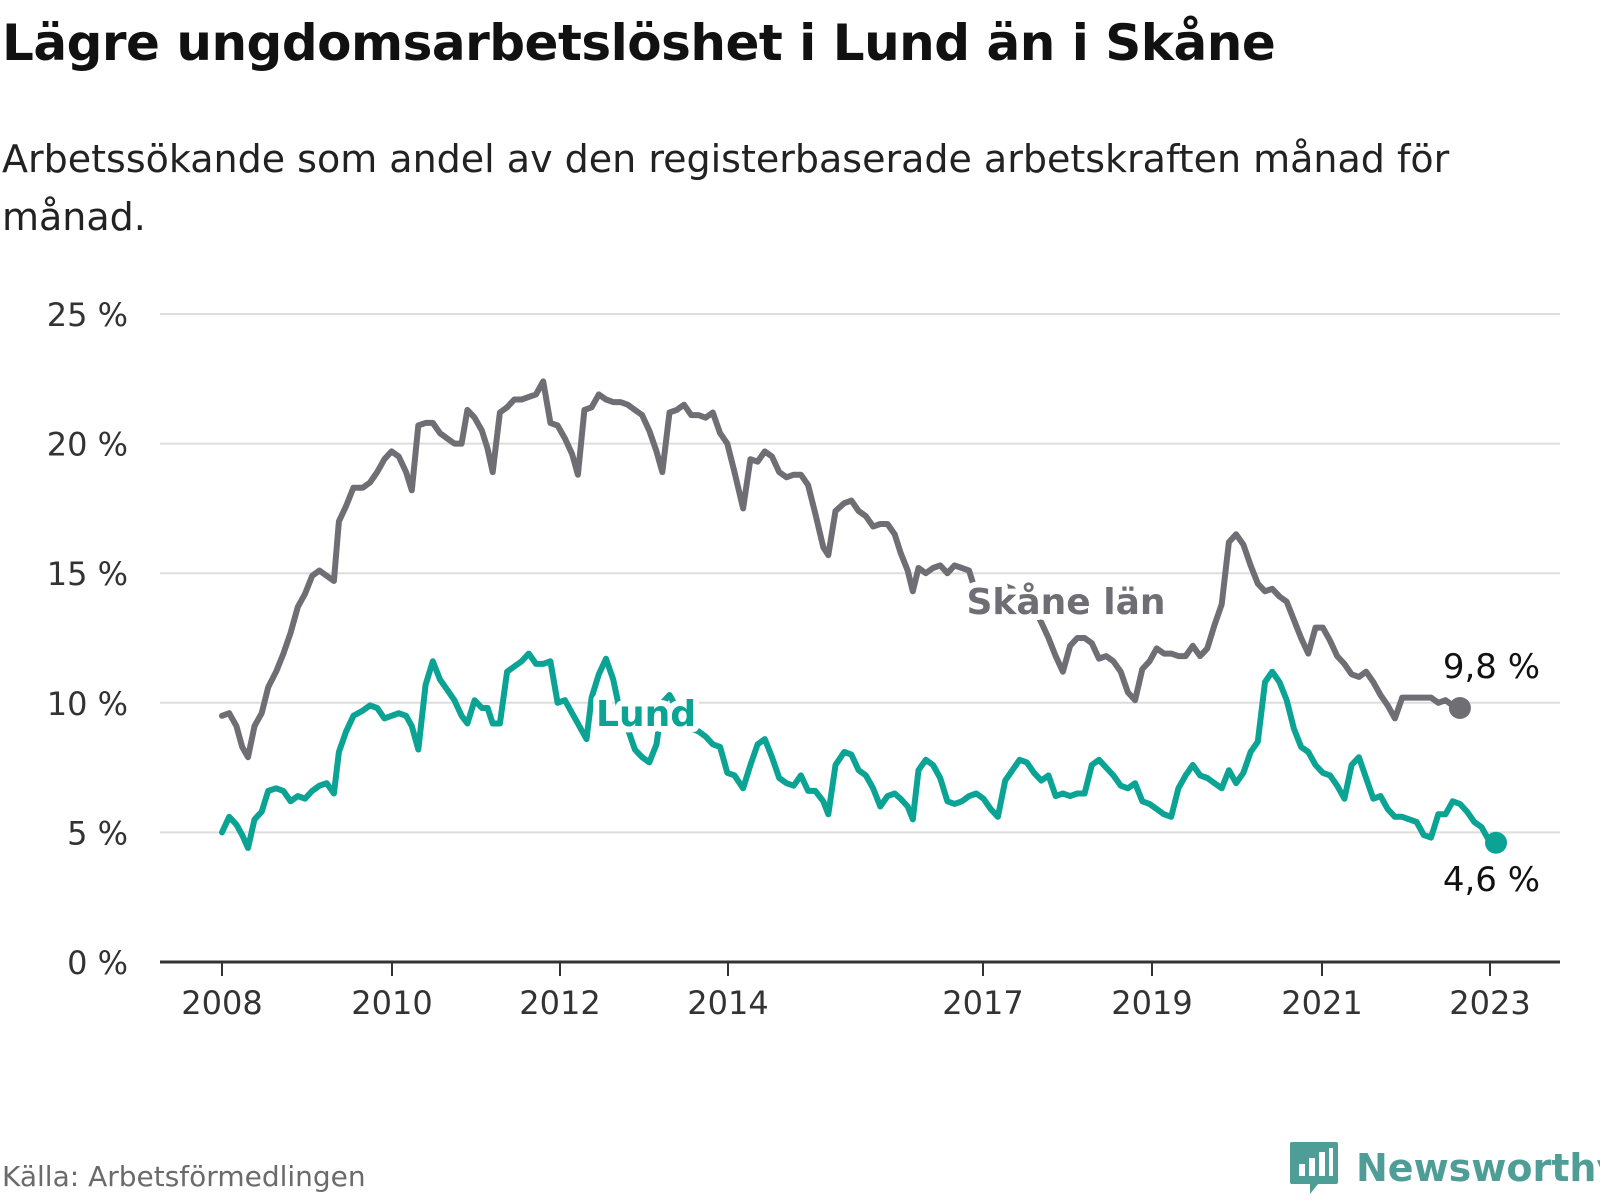  Describe the element at coordinates (87, 315) in the screenshot. I see `y-tick-label: 25 %` at that location.